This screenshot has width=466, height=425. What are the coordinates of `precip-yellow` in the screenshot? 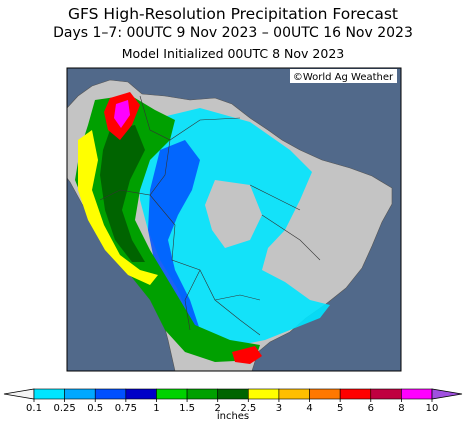 It's located at (118, 207).